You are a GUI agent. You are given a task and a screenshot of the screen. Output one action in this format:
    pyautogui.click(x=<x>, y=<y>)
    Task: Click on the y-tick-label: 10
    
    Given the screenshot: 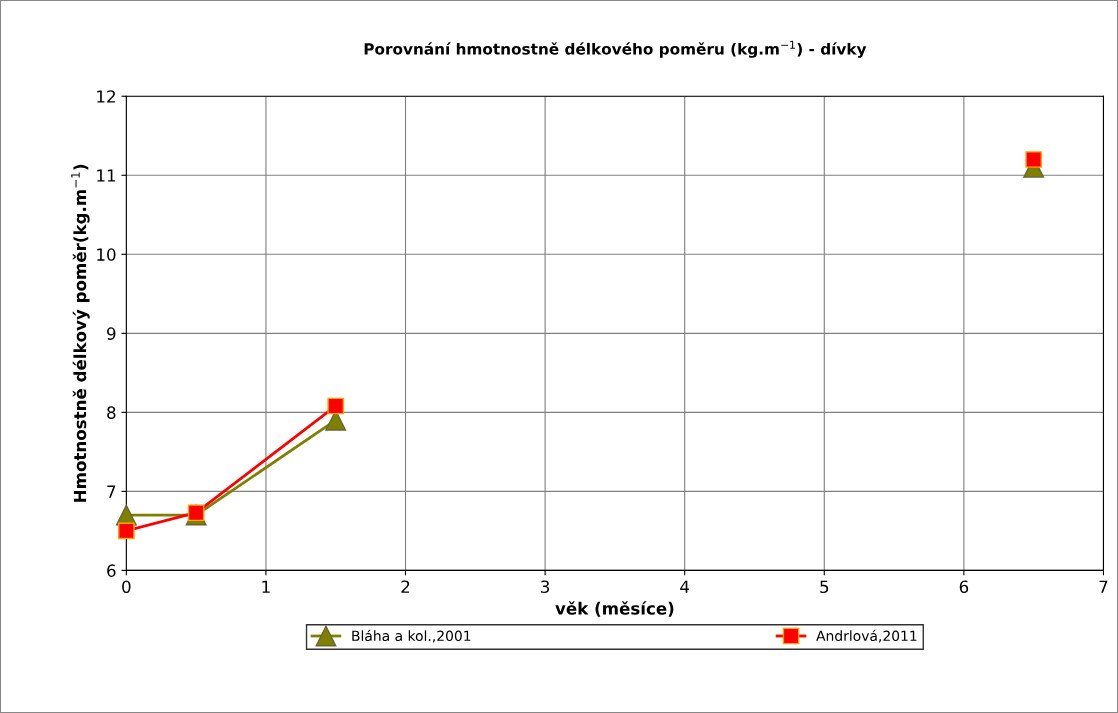 What is the action you would take?
    pyautogui.click(x=106, y=254)
    